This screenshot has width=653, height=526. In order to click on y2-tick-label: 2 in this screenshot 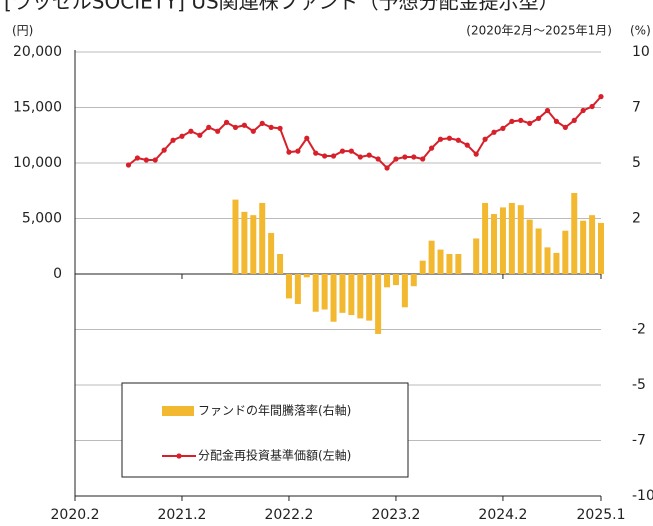, I will do `click(636, 219)`.